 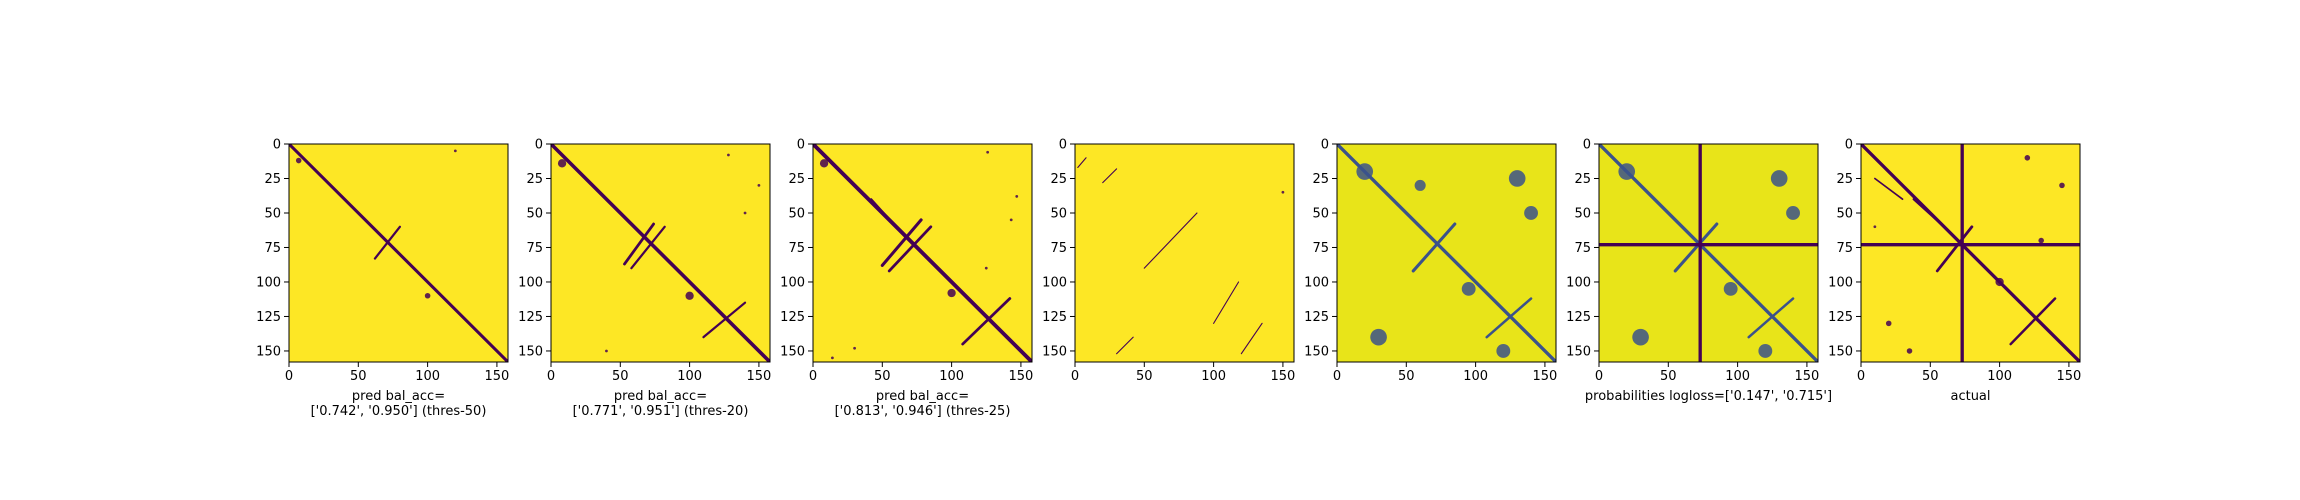 What do you see at coordinates (399, 411) in the screenshot?
I see `panel-caption-line-2: ['0.742', '0.950'] (thres-50)` at bounding box center [399, 411].